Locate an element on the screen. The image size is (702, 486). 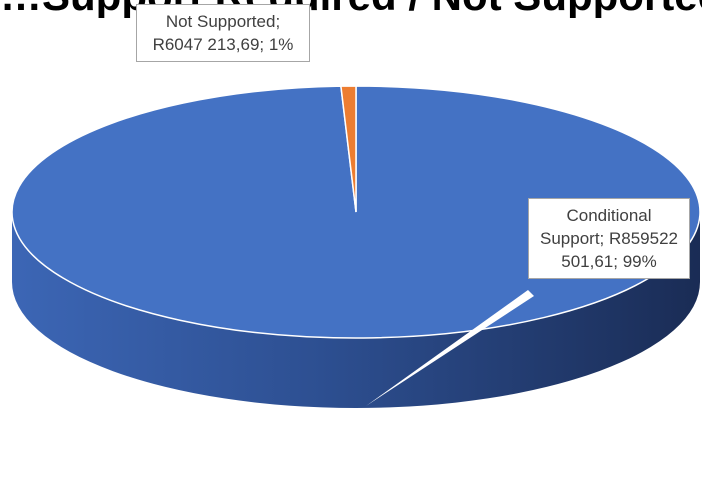
data-label-conditional-support: Conditional Support; R859522 501,61; 99% is located at coordinates (609, 238).